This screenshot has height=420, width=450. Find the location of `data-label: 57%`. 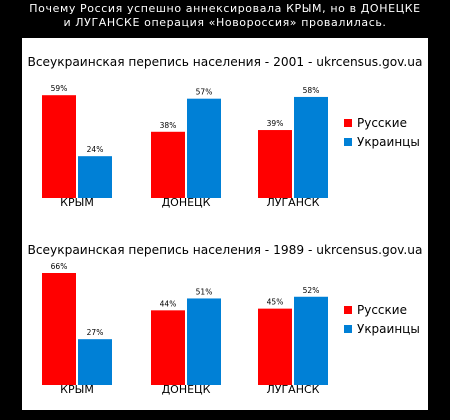

data-label: 57% is located at coordinates (204, 92).